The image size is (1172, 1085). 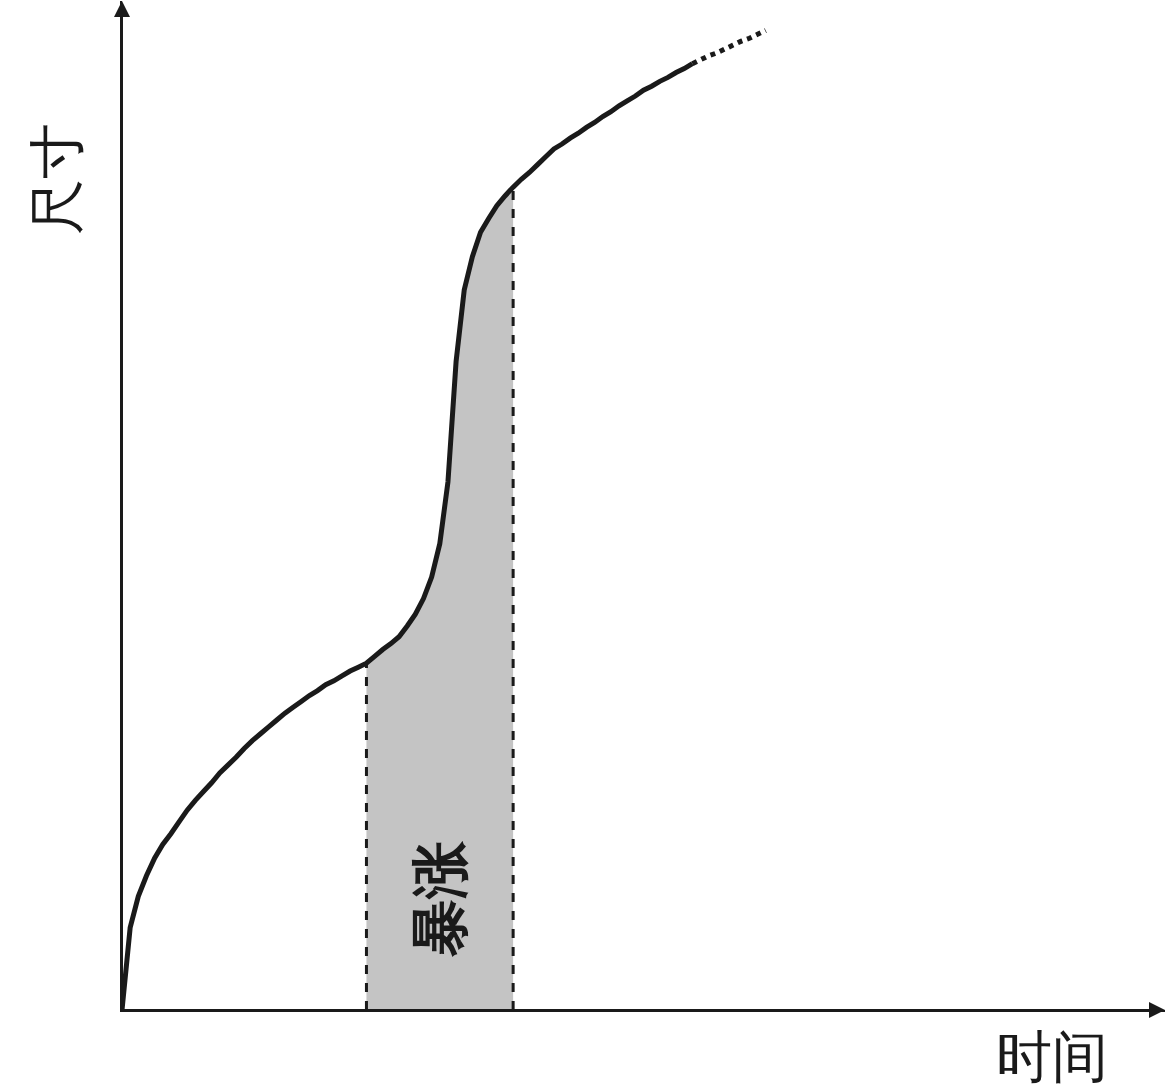 I want to click on series-label: 暴涨, so click(x=439, y=898).